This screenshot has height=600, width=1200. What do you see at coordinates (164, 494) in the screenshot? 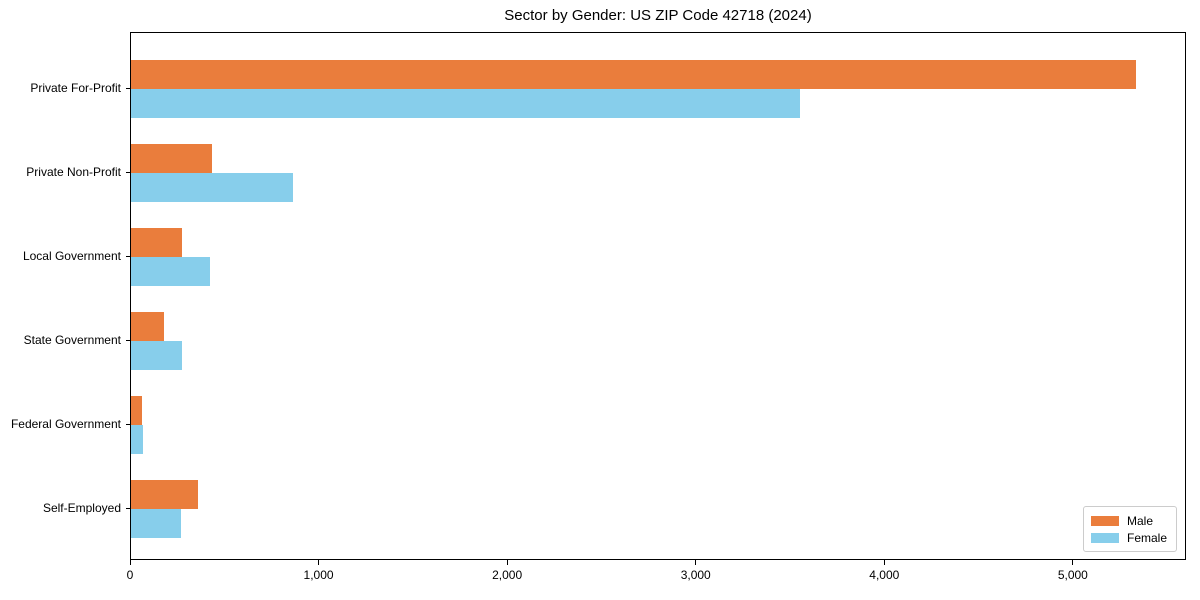
I see `bar-male-self-employed` at bounding box center [164, 494].